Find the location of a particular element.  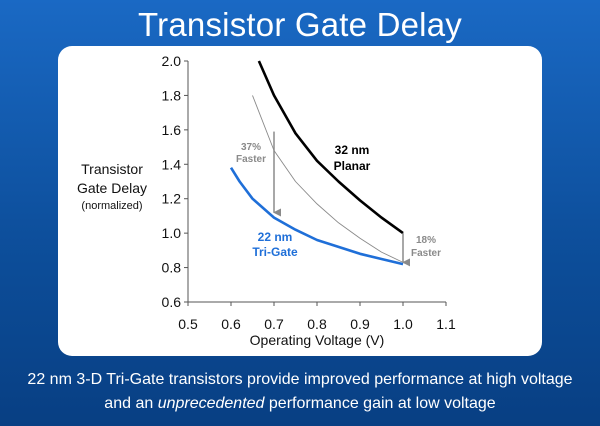

x-tick-label: 0.8 is located at coordinates (317, 324).